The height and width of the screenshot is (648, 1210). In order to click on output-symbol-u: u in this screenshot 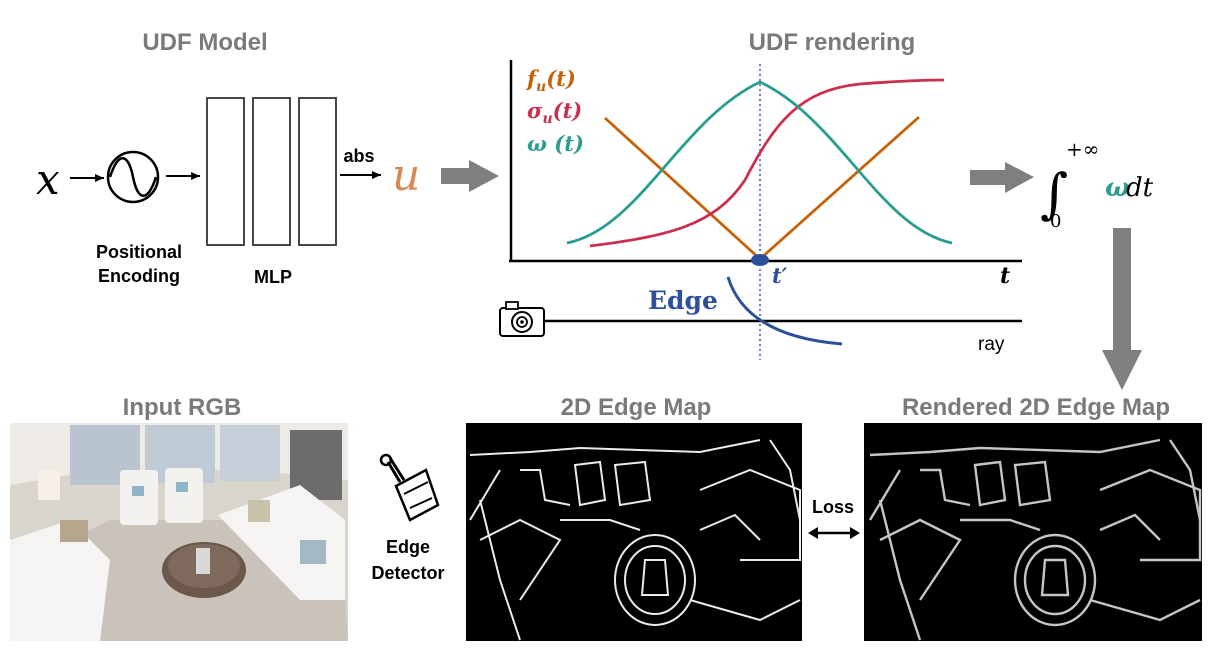, I will do `click(406, 175)`.